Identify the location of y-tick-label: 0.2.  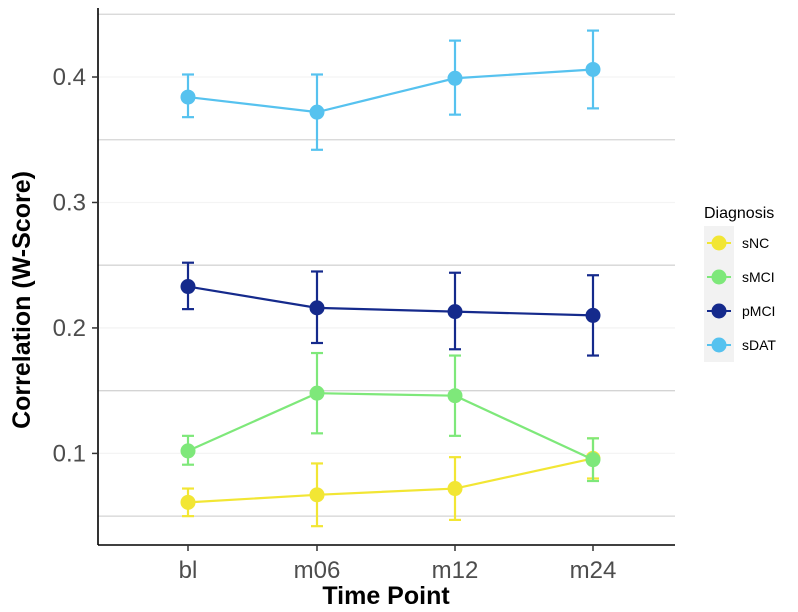
(69, 328).